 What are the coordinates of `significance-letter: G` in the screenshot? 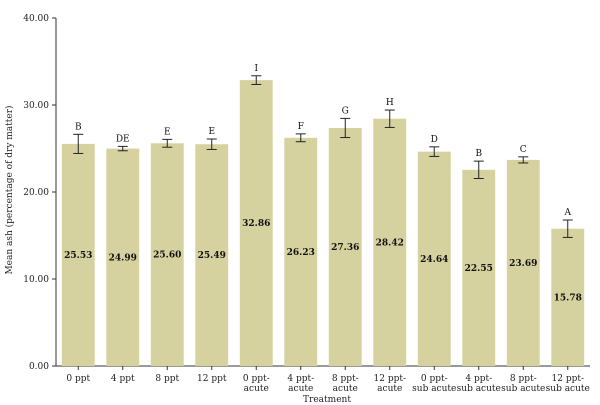 It's located at (345, 111).